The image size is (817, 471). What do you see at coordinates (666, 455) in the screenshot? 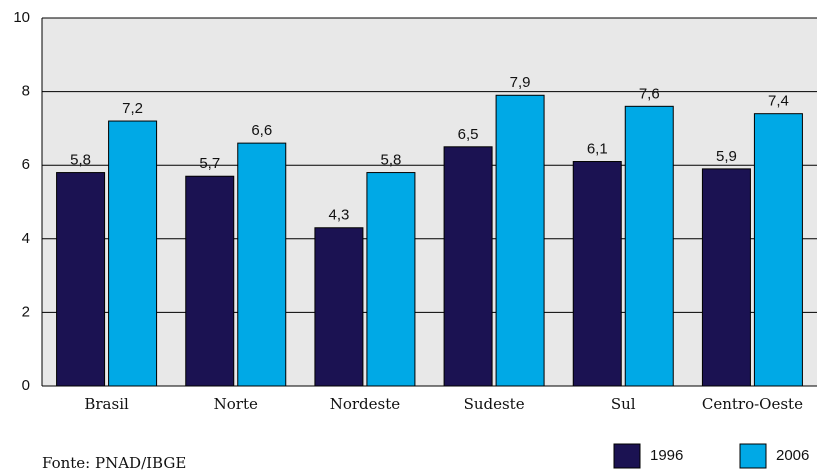
I see `legend-label: 1996` at bounding box center [666, 455].